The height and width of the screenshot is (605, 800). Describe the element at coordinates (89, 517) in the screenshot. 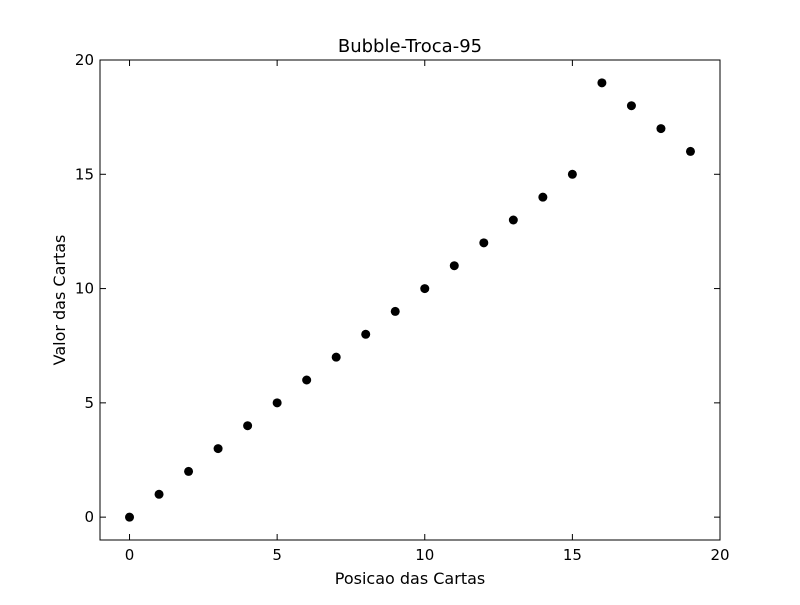

I see `y-tick-label: 0` at that location.